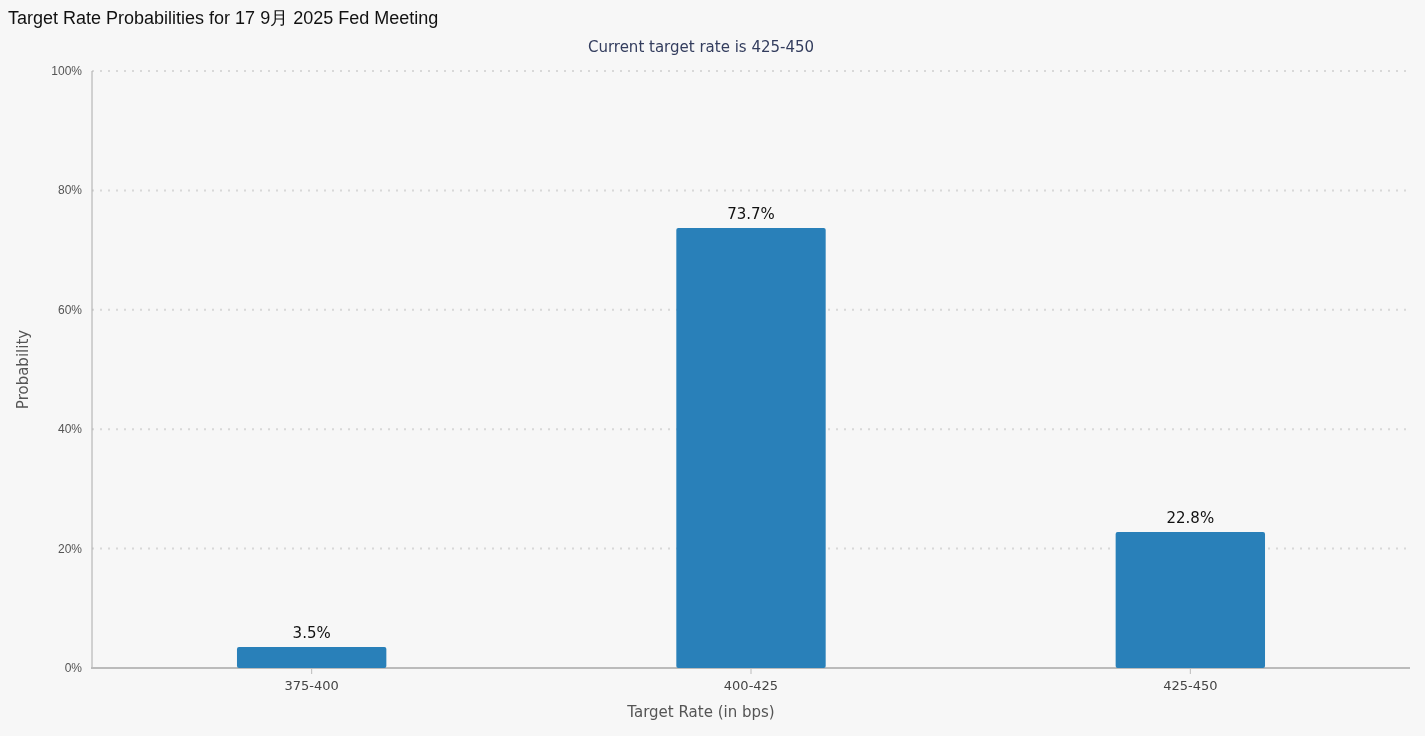 The height and width of the screenshot is (736, 1425). Describe the element at coordinates (70, 548) in the screenshot. I see `y-tick-label: 20%` at that location.